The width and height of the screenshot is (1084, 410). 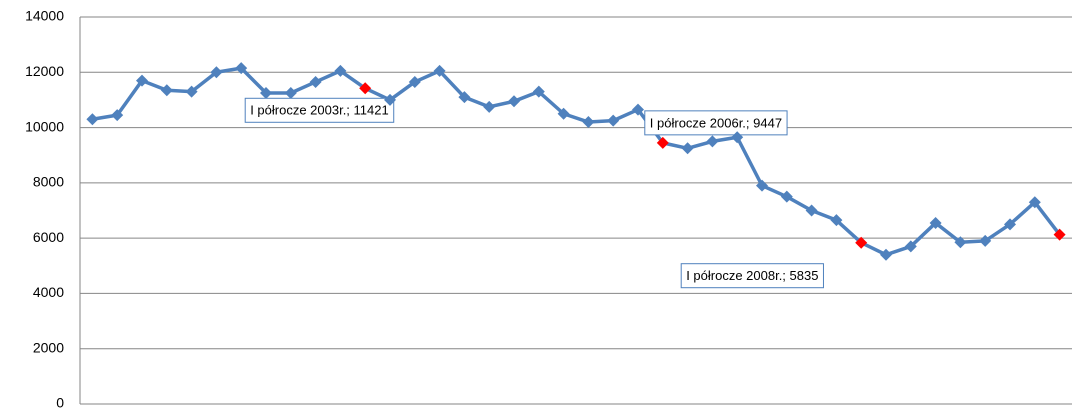 What do you see at coordinates (44, 126) in the screenshot?
I see `y-tick-label: 10000` at bounding box center [44, 126].